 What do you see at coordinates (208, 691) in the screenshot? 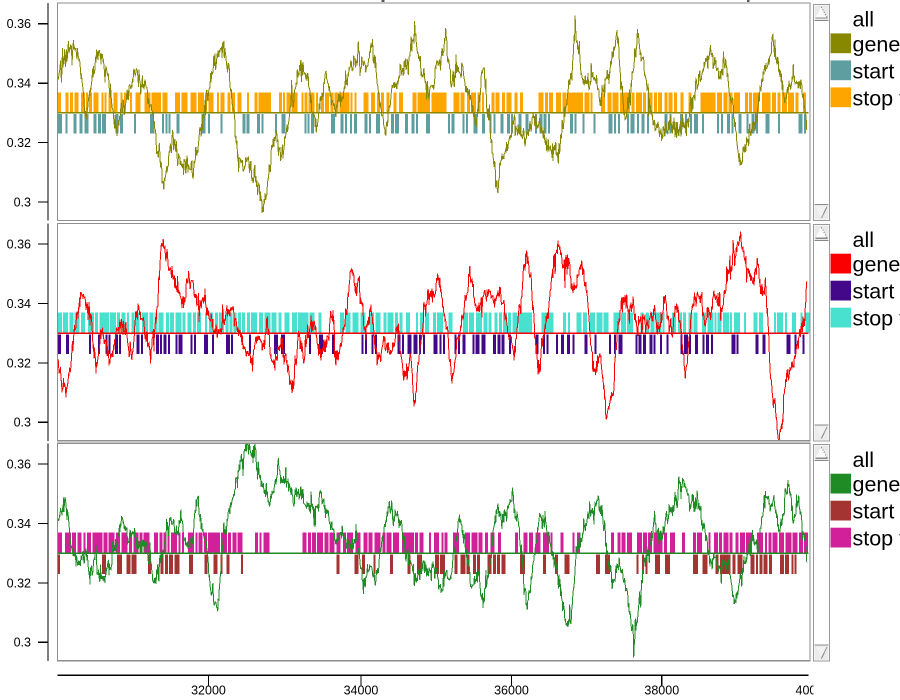
I see `svg-text: 32000` at bounding box center [208, 691].